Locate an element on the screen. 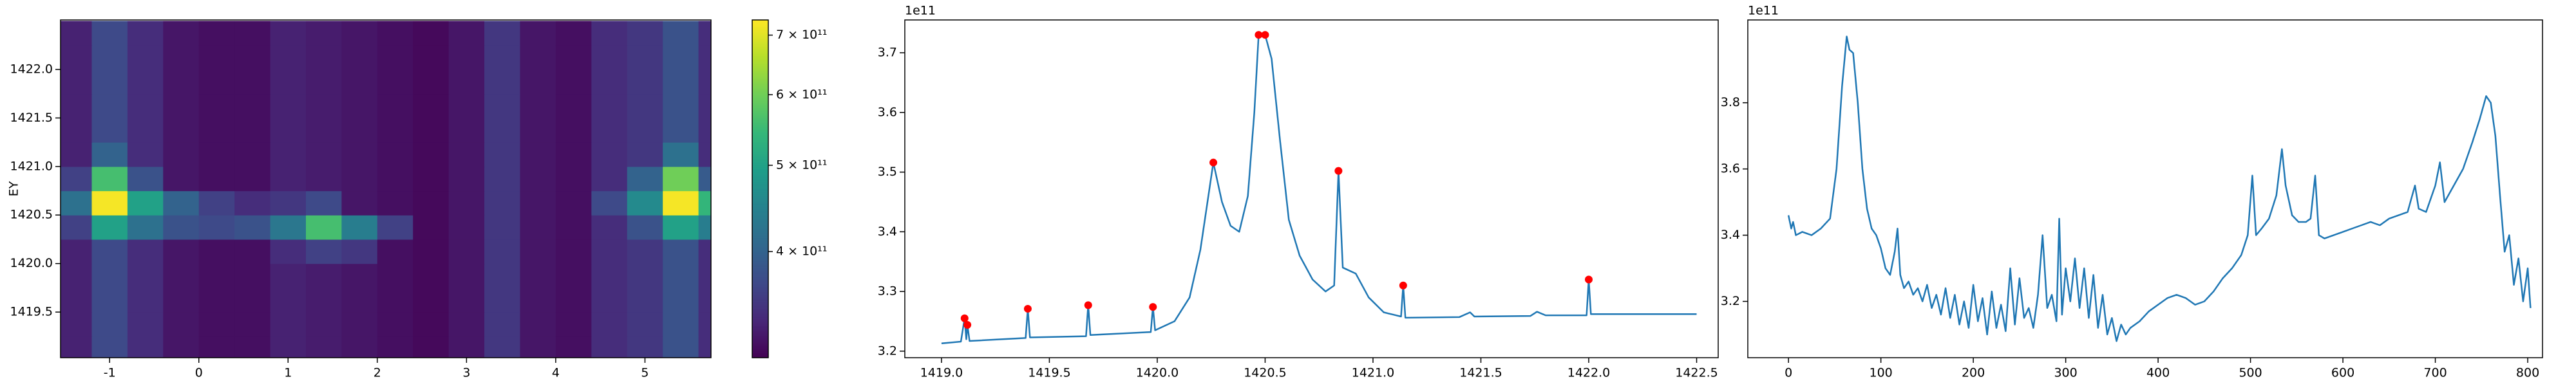 Image resolution: width=2576 pixels, height=386 pixels. x-tick-label: 1421.0 is located at coordinates (1373, 373).